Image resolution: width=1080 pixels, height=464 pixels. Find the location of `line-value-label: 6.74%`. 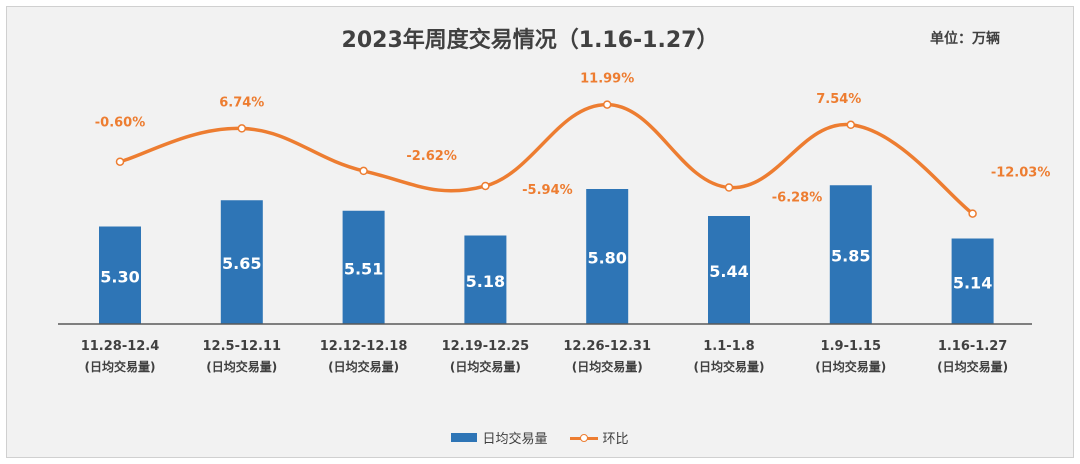

line-value-label: 6.74% is located at coordinates (241, 102).